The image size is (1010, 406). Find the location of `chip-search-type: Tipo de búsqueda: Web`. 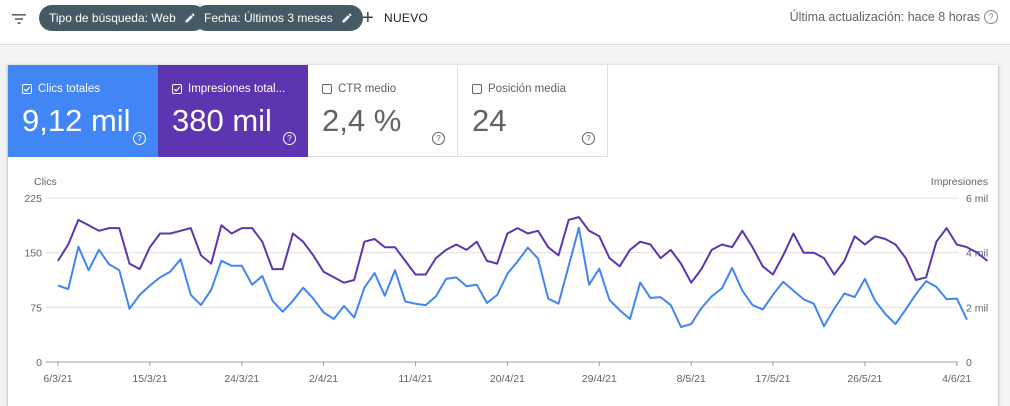

chip-search-type: Tipo de búsqueda: Web is located at coordinates (122, 18).